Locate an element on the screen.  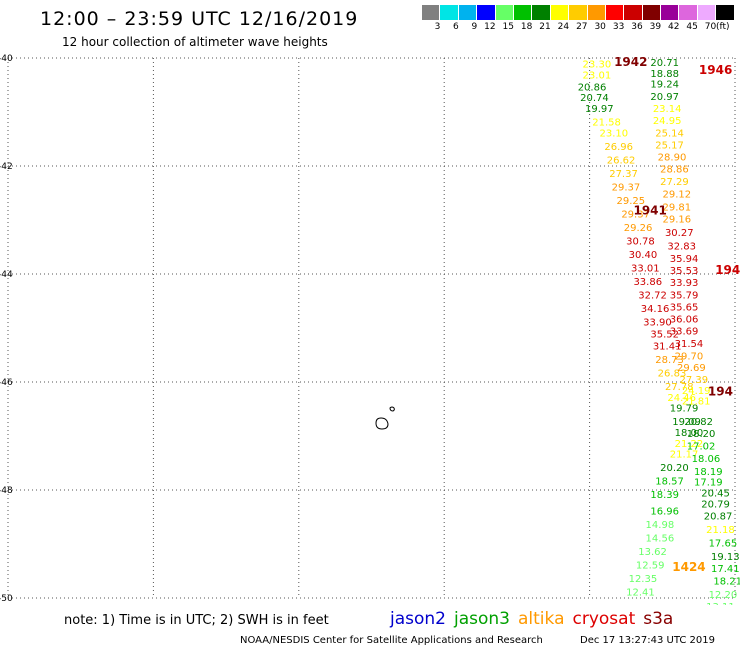
legend-label: 12 is located at coordinates (490, 27).